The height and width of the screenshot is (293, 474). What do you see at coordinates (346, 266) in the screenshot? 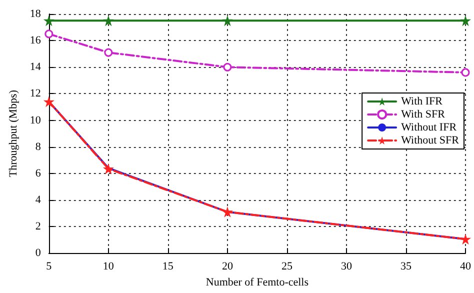
I see `x-tick-label: 30` at bounding box center [346, 266].